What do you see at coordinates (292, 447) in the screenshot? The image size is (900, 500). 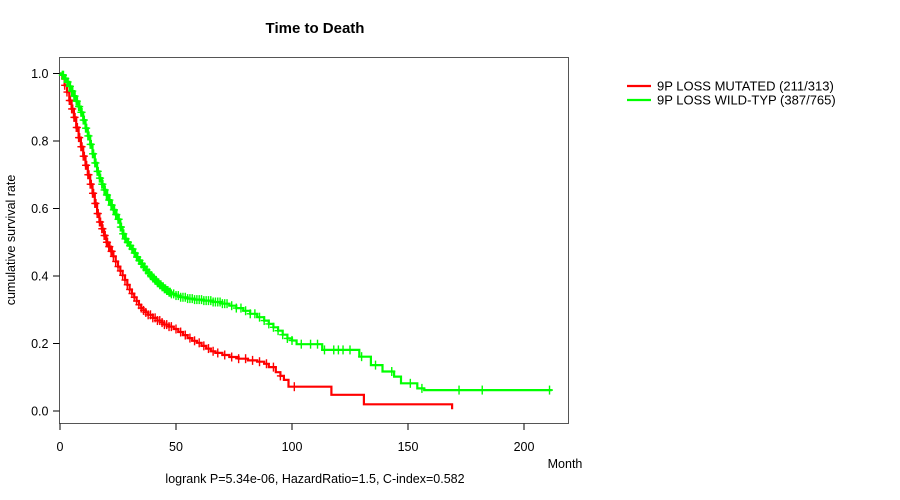 I see `x-tick-label: 100` at bounding box center [292, 447].